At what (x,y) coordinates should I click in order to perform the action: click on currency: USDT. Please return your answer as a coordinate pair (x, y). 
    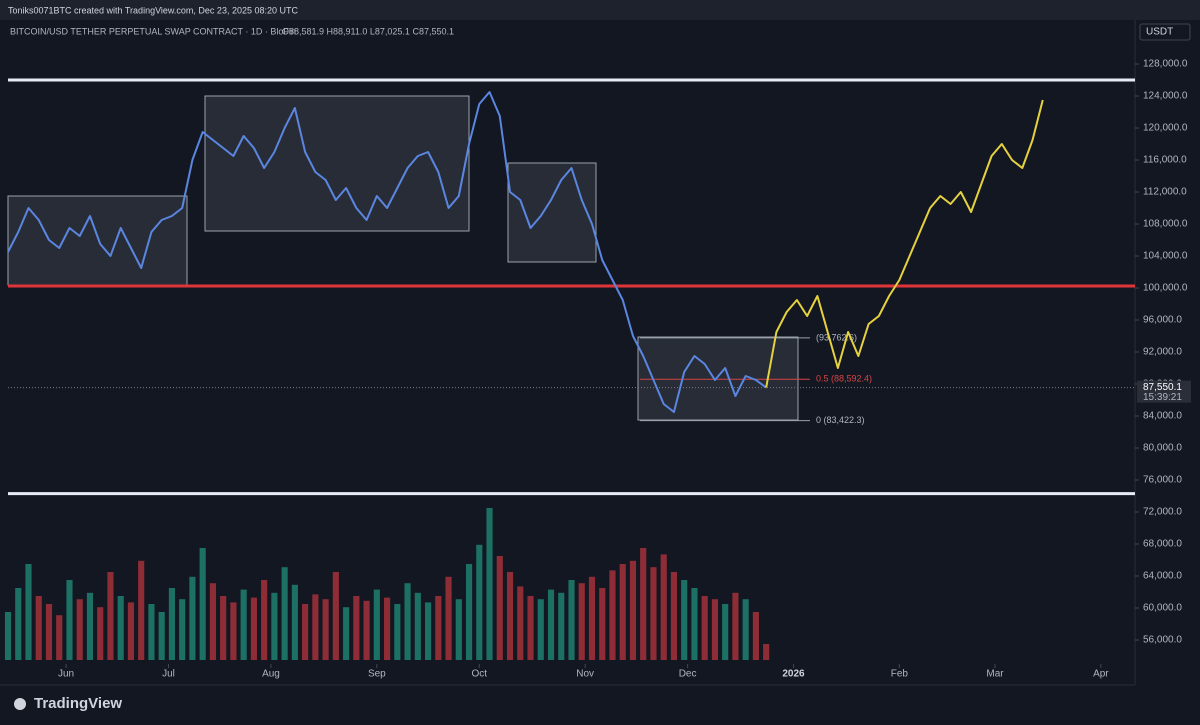
    Looking at the image, I should click on (1159, 32).